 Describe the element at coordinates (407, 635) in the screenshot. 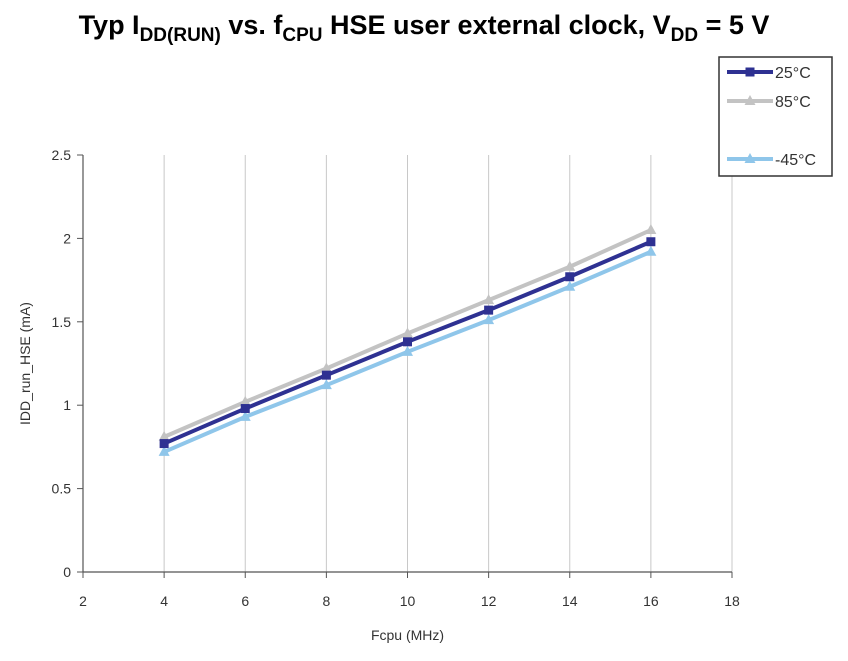

I see `x-axis-label: Fcpu (MHz)` at that location.